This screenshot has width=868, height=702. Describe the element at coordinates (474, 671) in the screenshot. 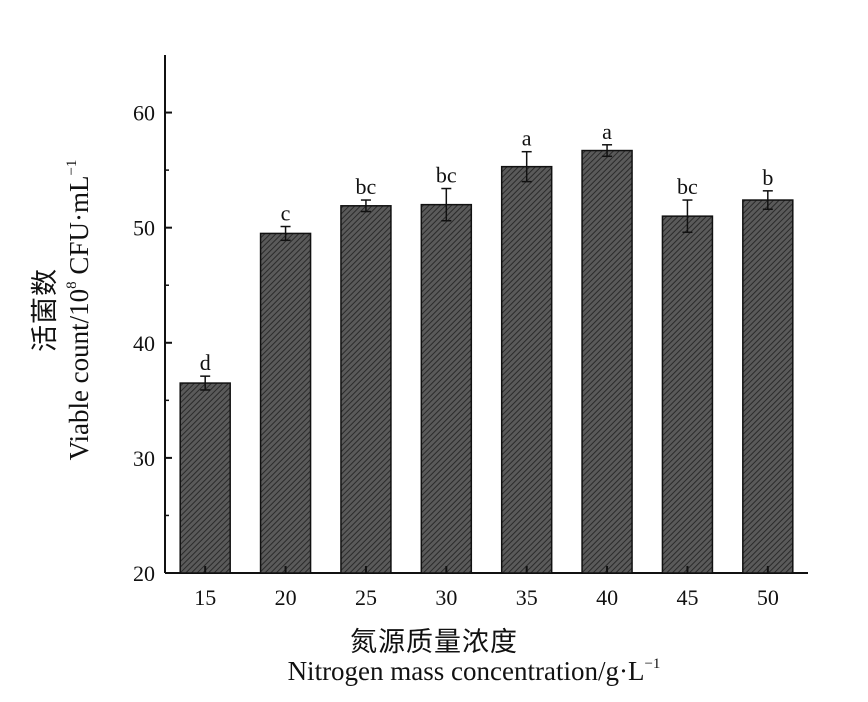

I see `x-axis-label-en: Nitrogen mass concentration/g·L−1` at that location.